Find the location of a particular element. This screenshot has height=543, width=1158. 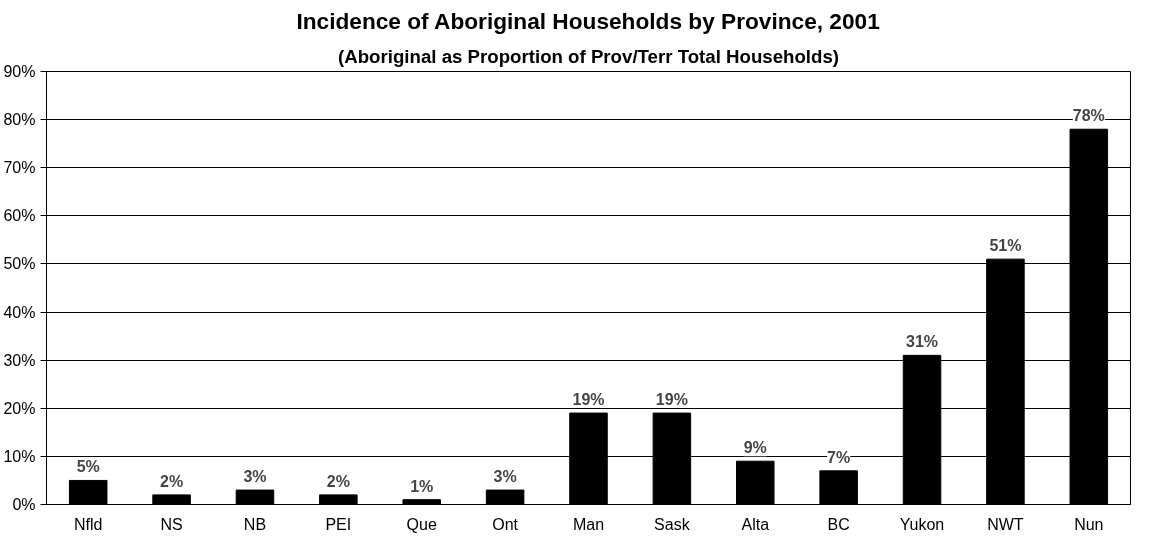

y-tick-label: 90% is located at coordinates (19, 71).